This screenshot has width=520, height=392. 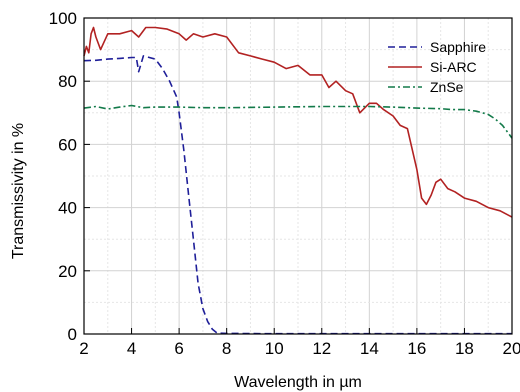 What do you see at coordinates (18, 191) in the screenshot?
I see `y-axis-label: Transmissivity in %` at bounding box center [18, 191].